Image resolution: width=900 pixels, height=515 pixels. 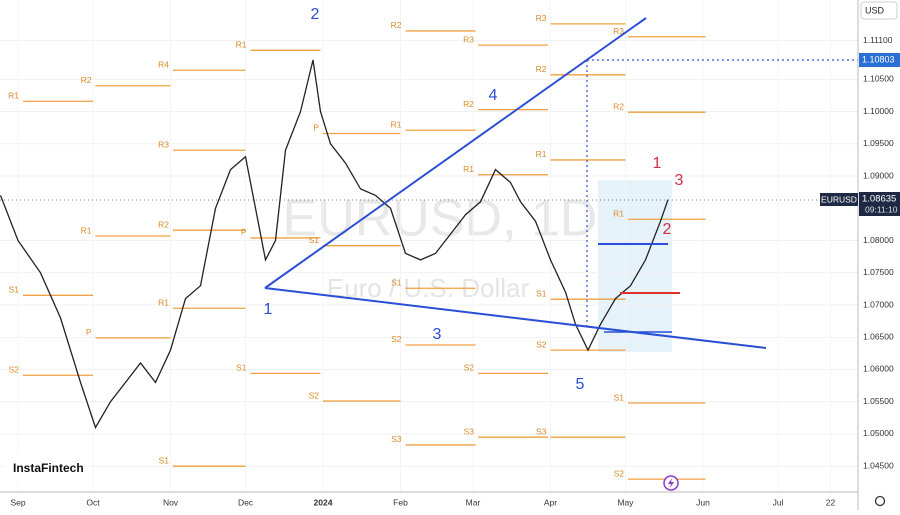 I want to click on y-tick-label: 1.10000, so click(x=878, y=111).